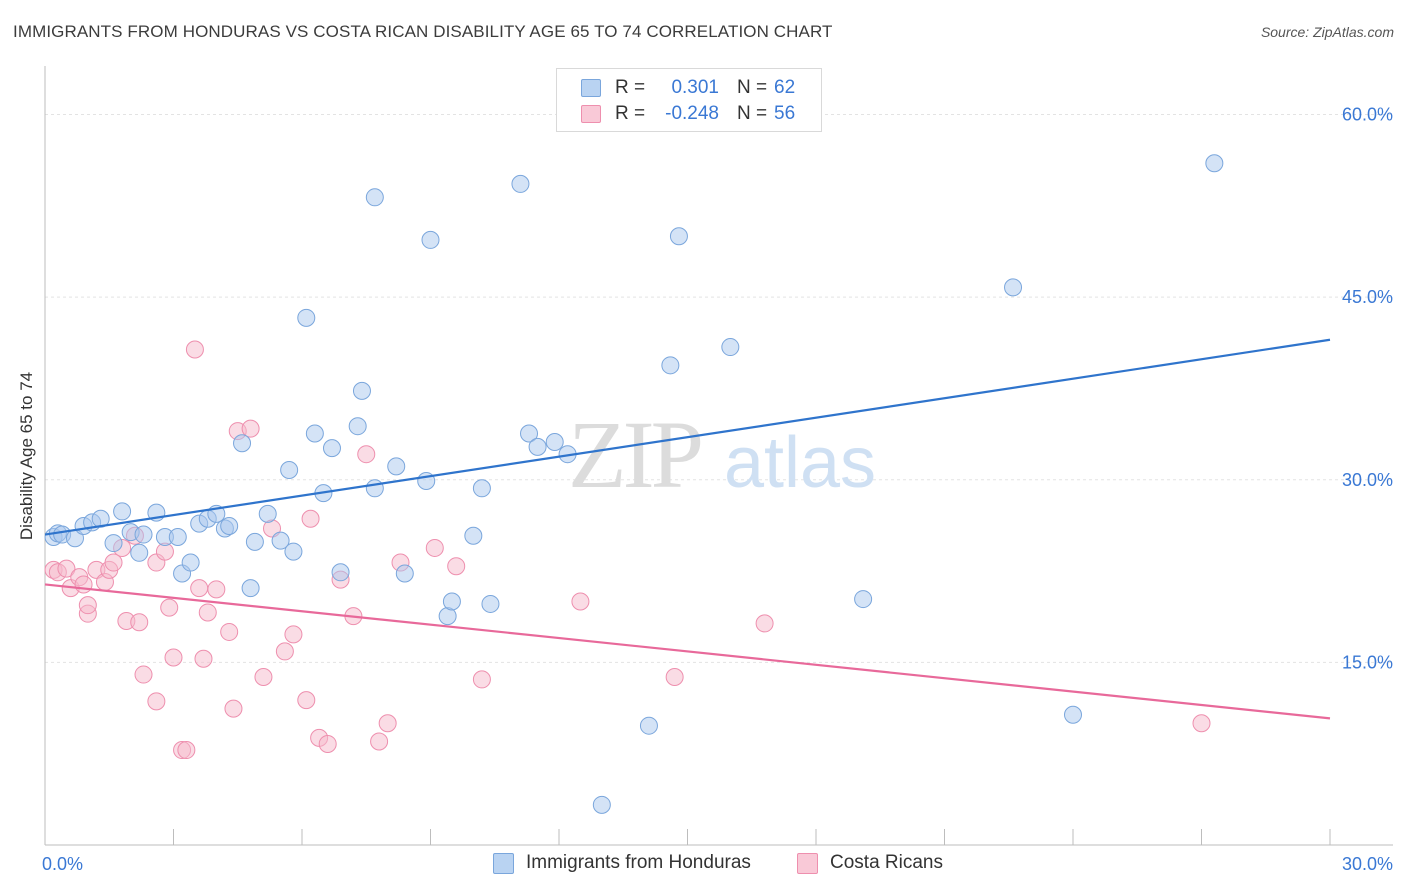 Image resolution: width=1406 pixels, height=892 pixels. Describe the element at coordinates (1367, 864) in the screenshot. I see `x-tick-label: 30.0%` at that location.